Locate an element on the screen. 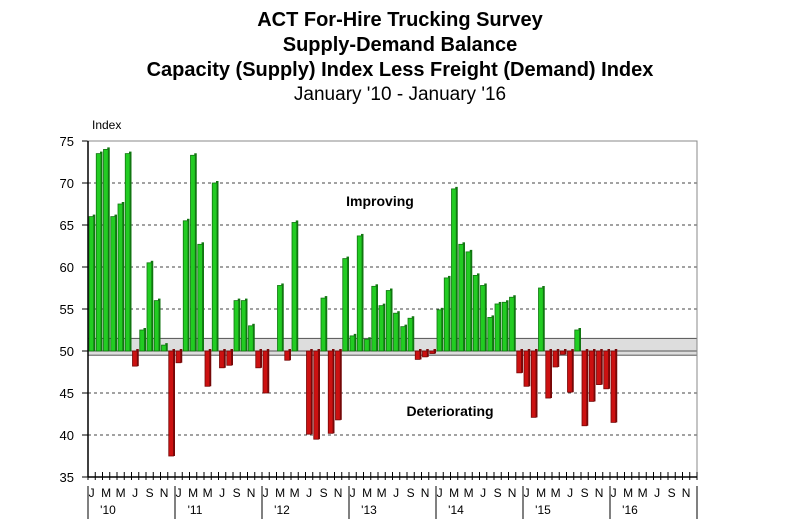 The width and height of the screenshot is (800, 532). y-tick-label: 45 is located at coordinates (67, 393).